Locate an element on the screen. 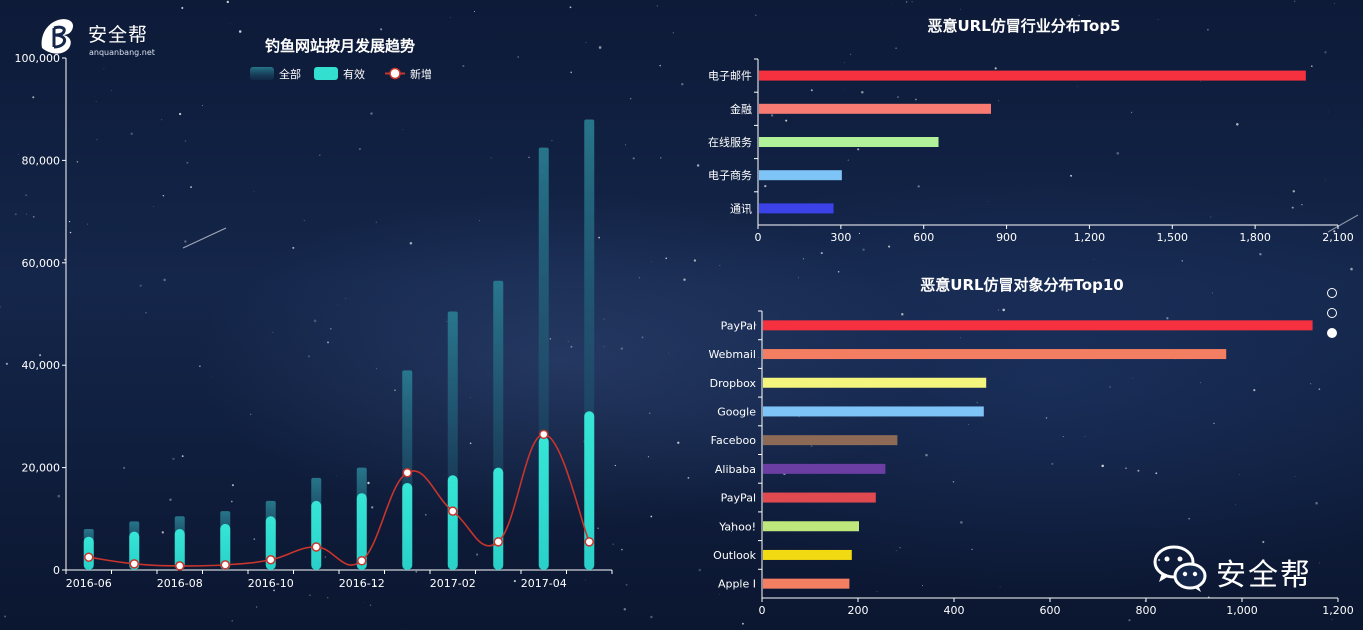 The image size is (1363, 630). industry-title: 恶意URL仿冒行业分布Top5 is located at coordinates (1023, 26).